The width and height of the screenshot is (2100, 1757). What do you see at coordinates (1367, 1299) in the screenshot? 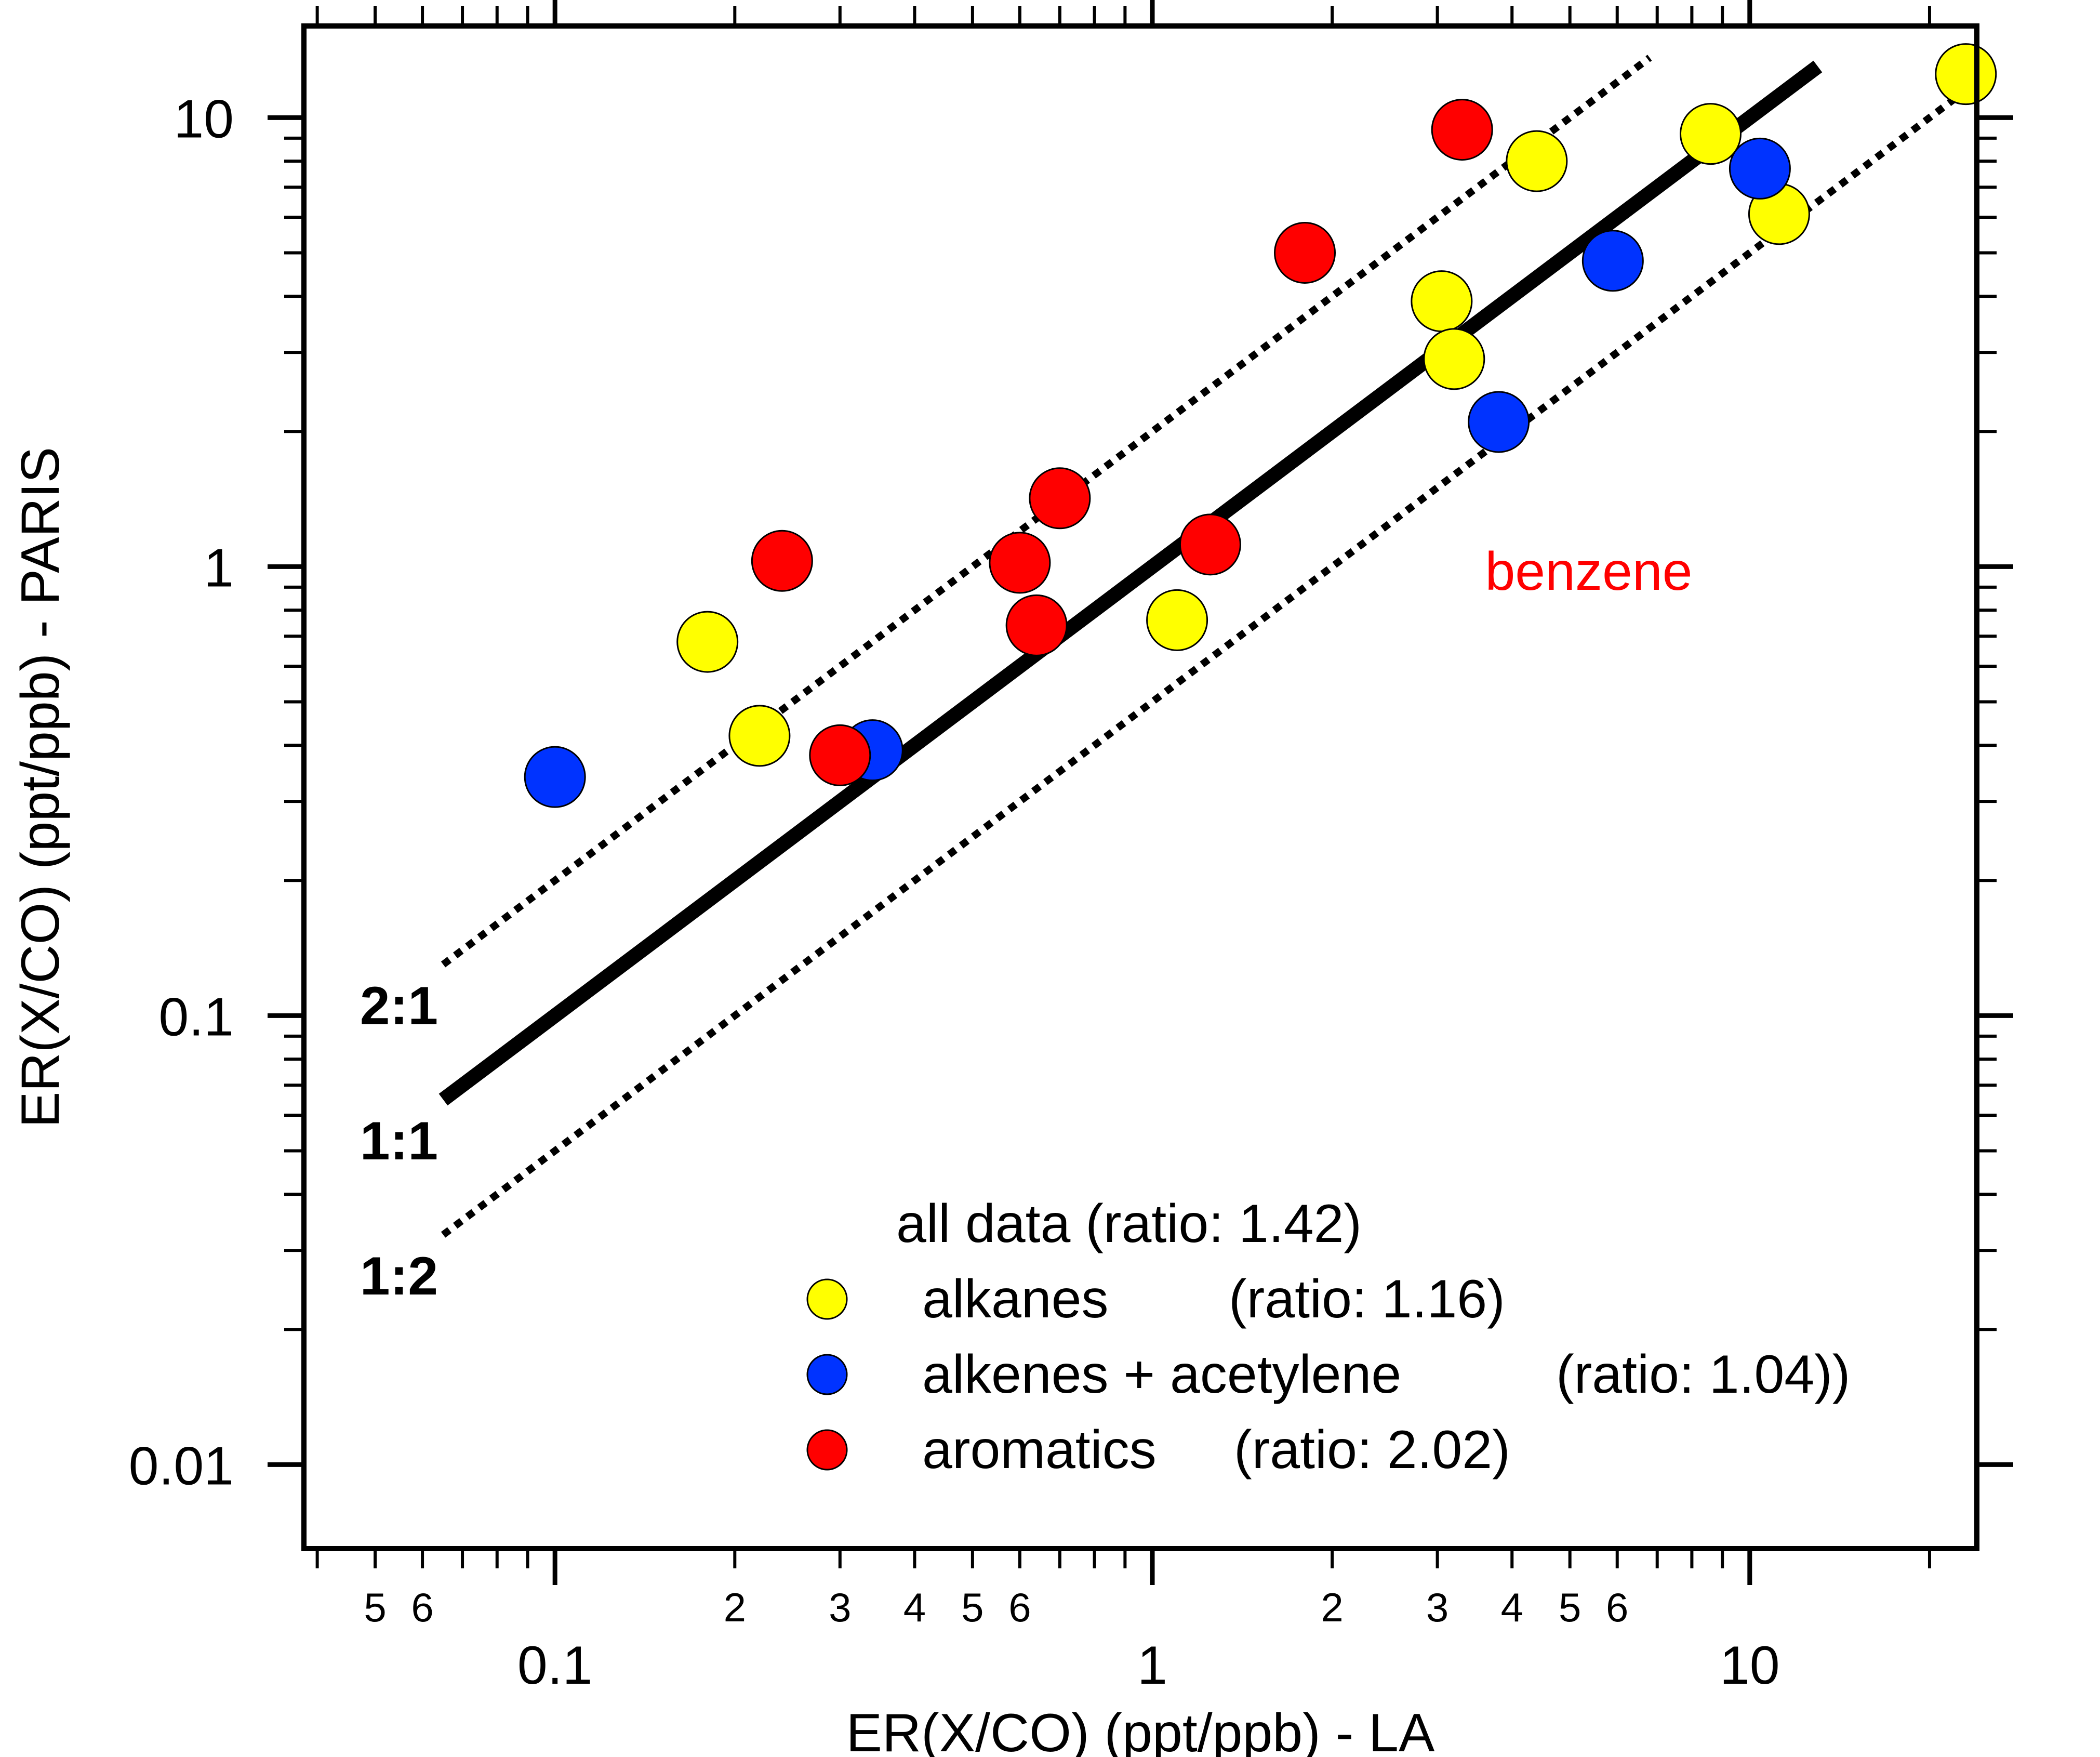
I see `legend-ratio-alkanes: (ratio: 1.16)` at bounding box center [1367, 1299].